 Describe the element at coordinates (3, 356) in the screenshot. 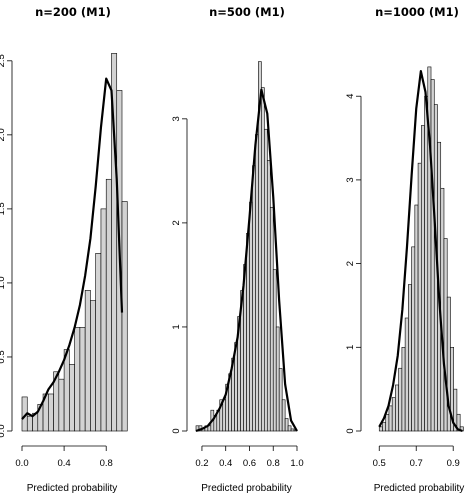

I see `y-tick-label: 0.5` at that location.